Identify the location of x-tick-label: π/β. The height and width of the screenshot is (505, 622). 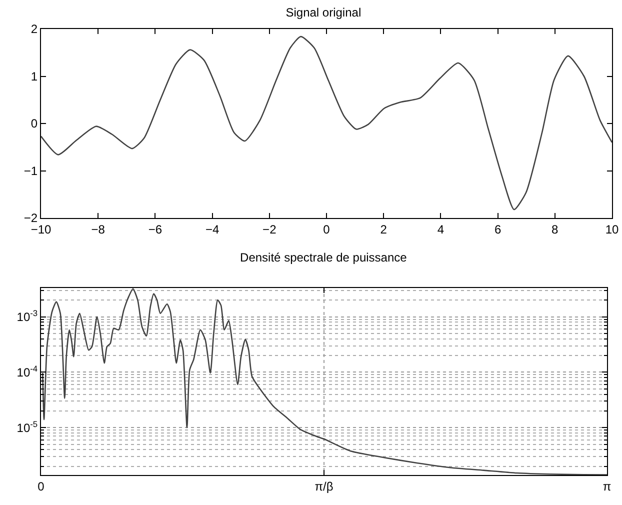
(324, 486).